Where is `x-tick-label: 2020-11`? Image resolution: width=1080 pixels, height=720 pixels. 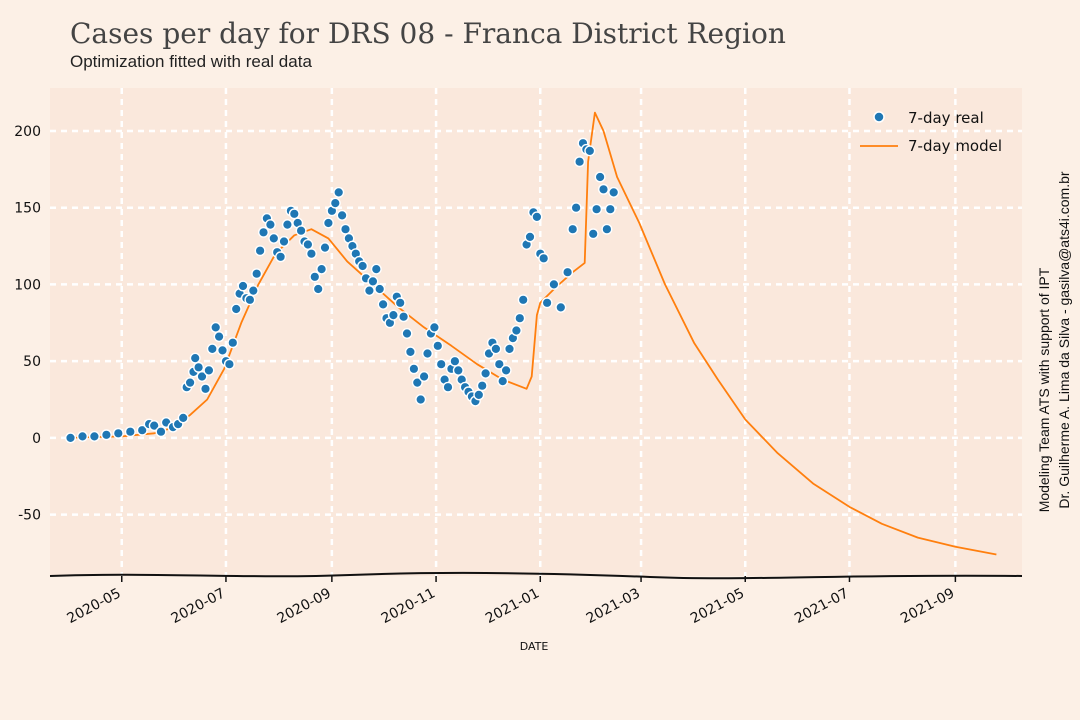 x-tick-label: 2020-11 is located at coordinates (408, 606).